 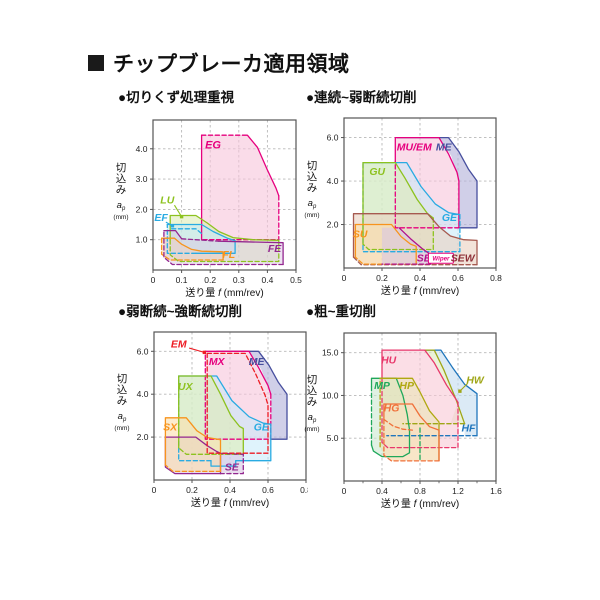 What do you see at coordinates (186, 387) in the screenshot?
I see `region-label-UX: UX` at bounding box center [186, 387].